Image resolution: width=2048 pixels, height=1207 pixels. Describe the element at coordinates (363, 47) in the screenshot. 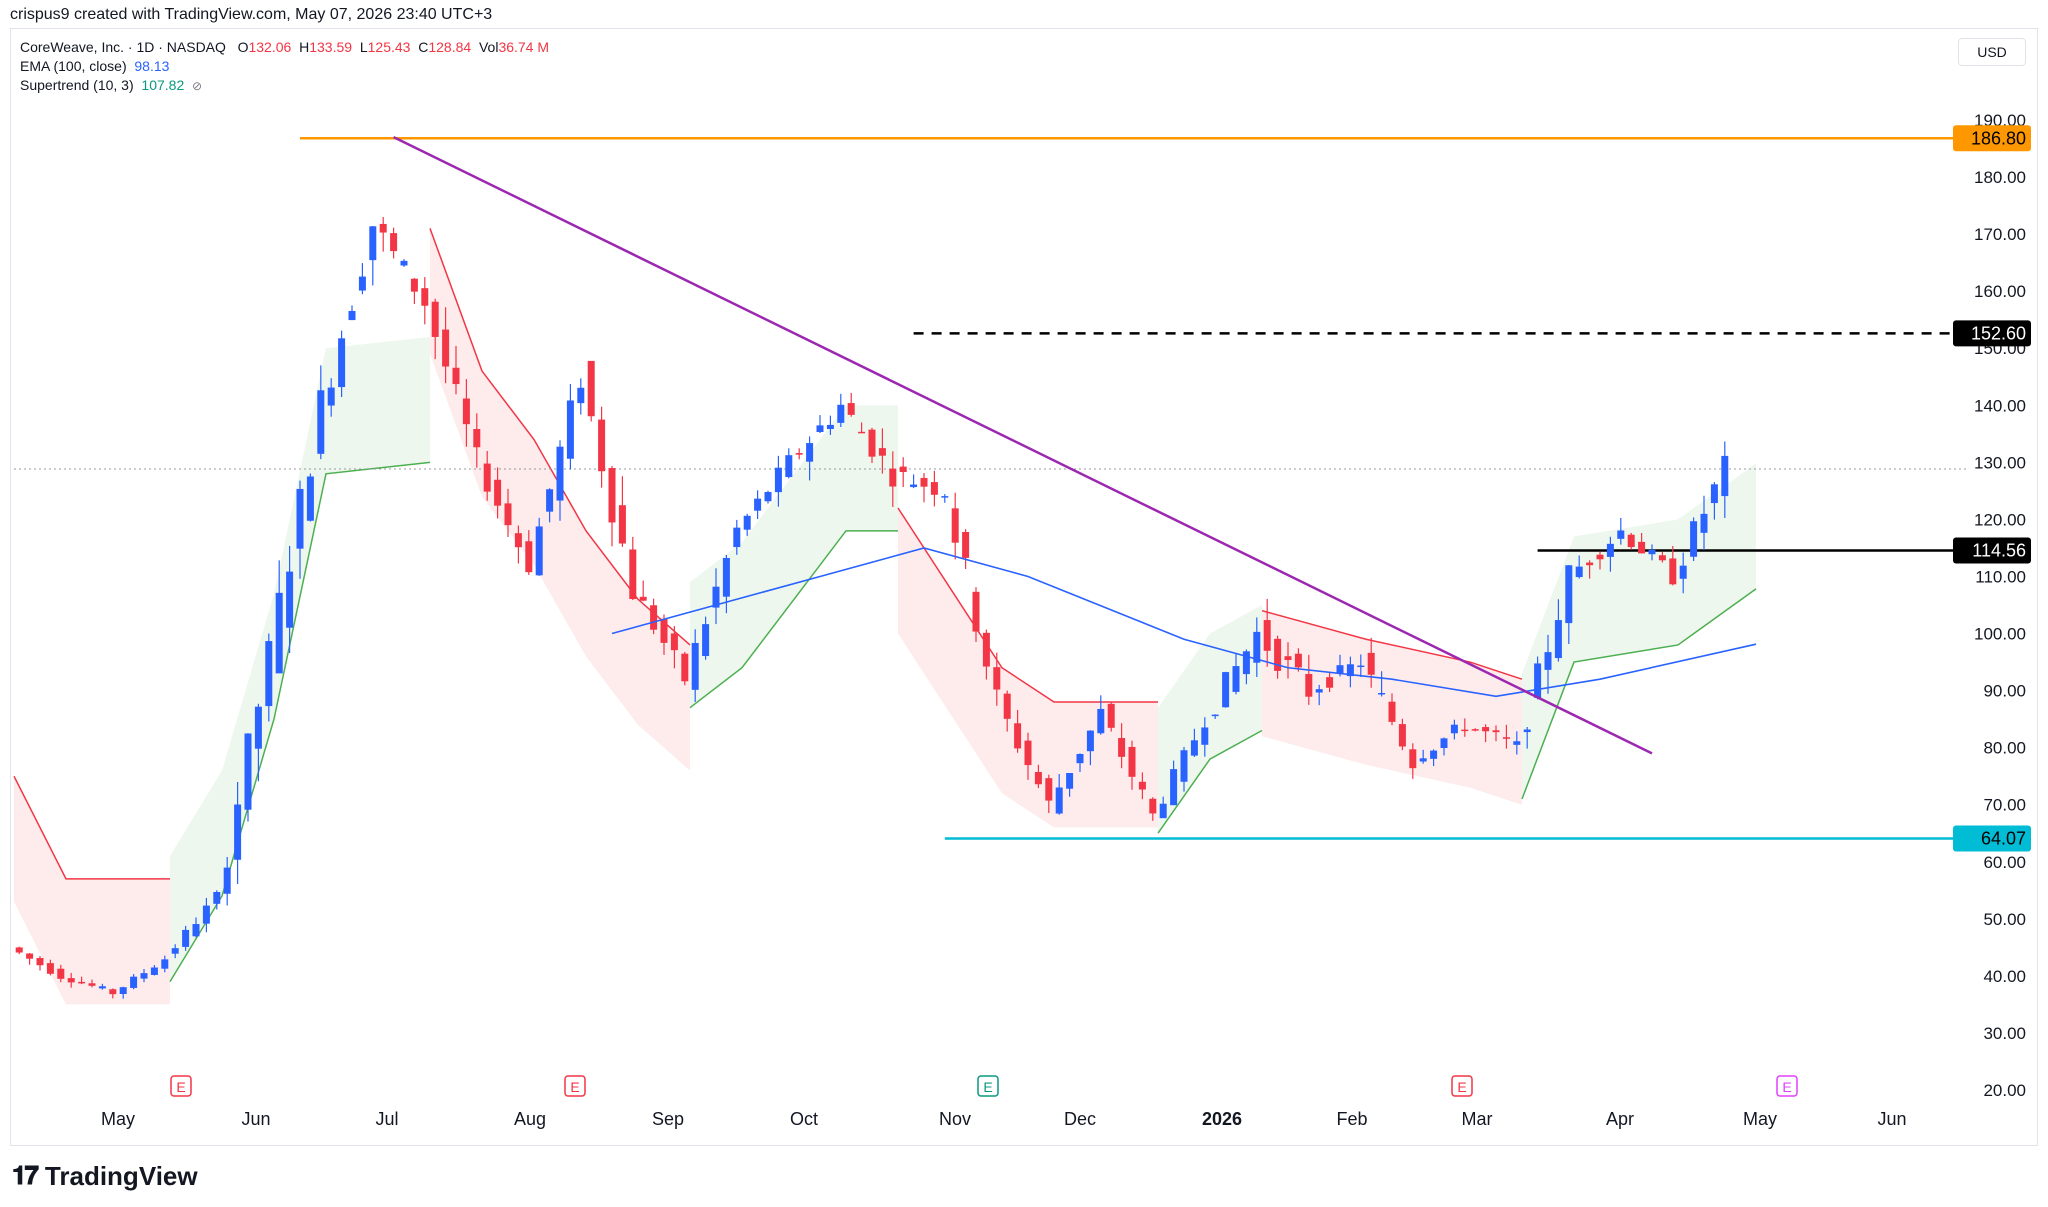

I see `low-label: L` at that location.